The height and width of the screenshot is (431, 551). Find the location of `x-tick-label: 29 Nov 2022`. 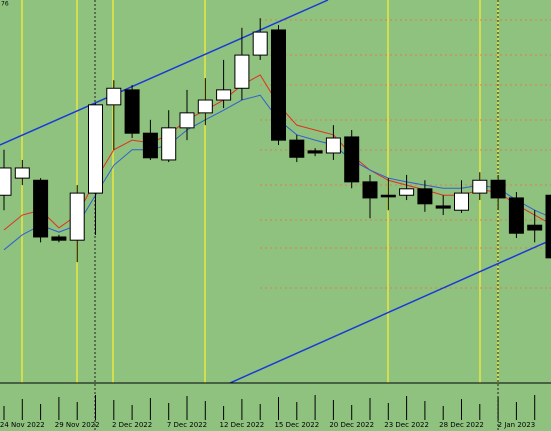

x-tick-label: 29 Nov 2022 is located at coordinates (77, 425).